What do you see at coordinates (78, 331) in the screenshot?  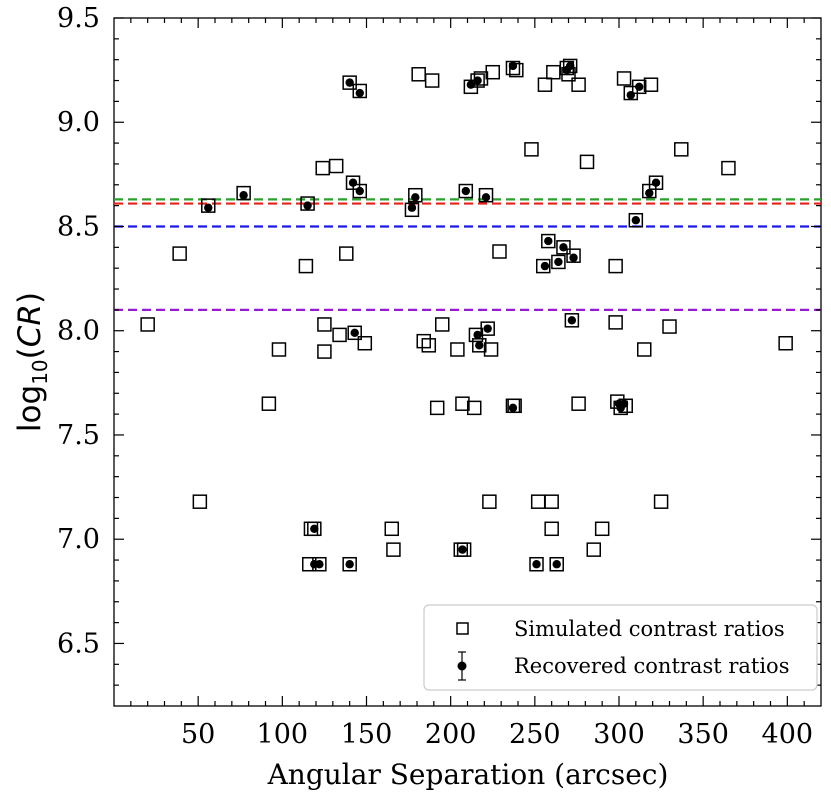 I see `y-tick-label: 8.0` at bounding box center [78, 331].